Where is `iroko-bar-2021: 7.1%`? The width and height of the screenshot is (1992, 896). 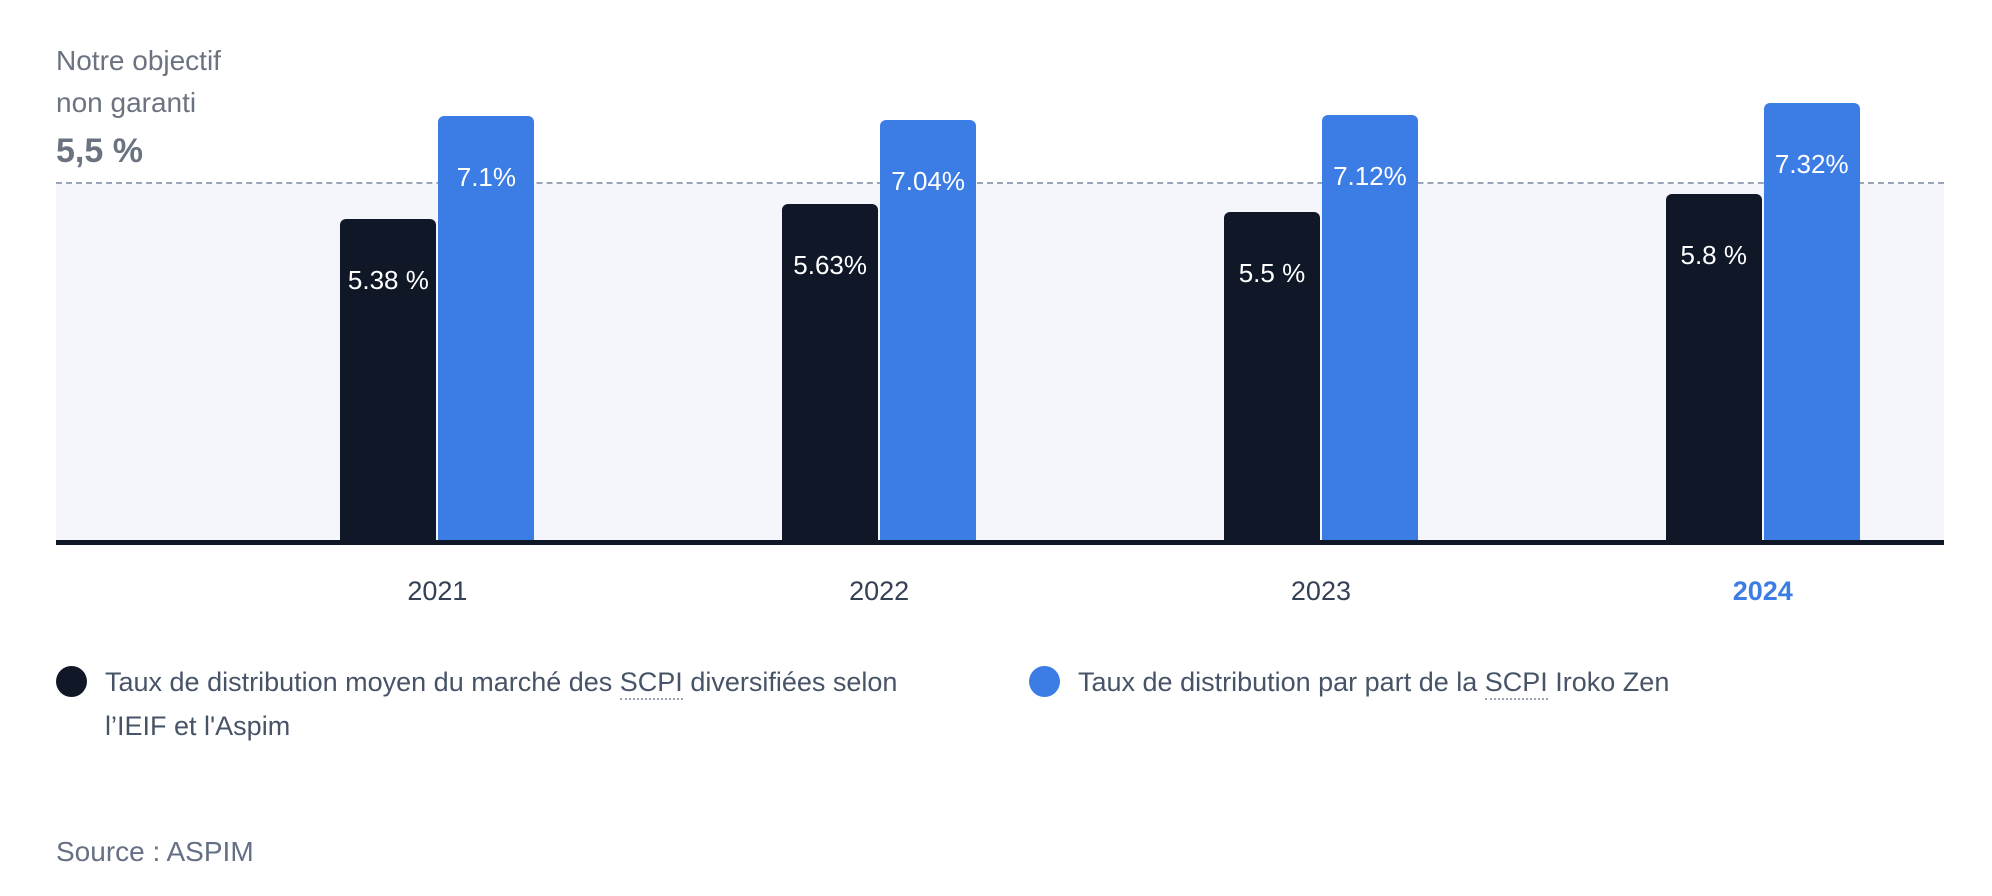
iroko-bar-2021: 7.1% is located at coordinates (486, 328).